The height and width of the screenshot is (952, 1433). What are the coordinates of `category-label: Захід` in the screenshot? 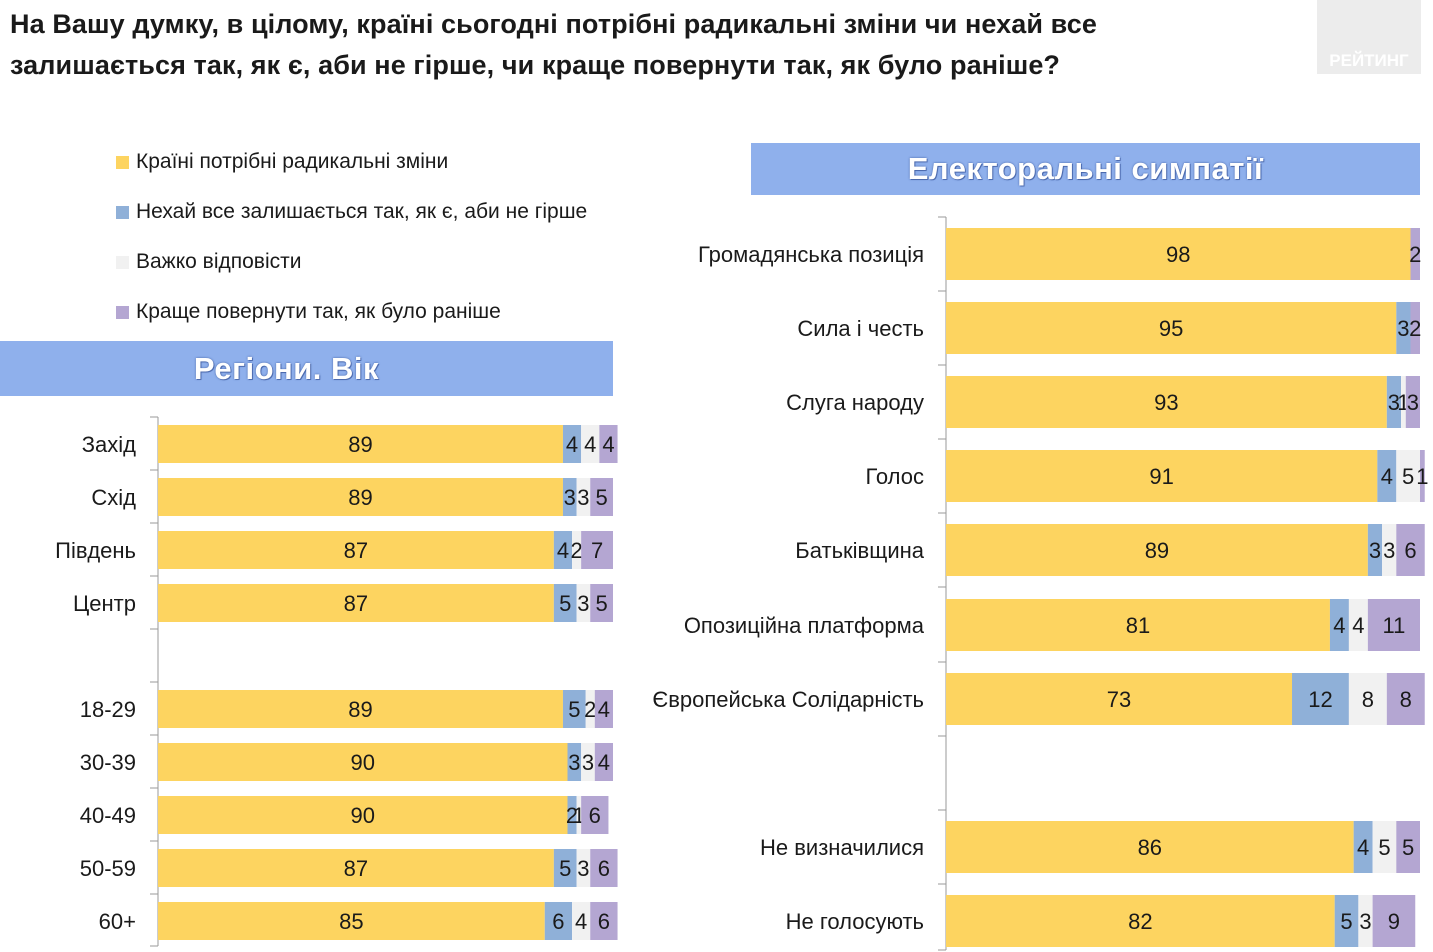 It's located at (109, 444).